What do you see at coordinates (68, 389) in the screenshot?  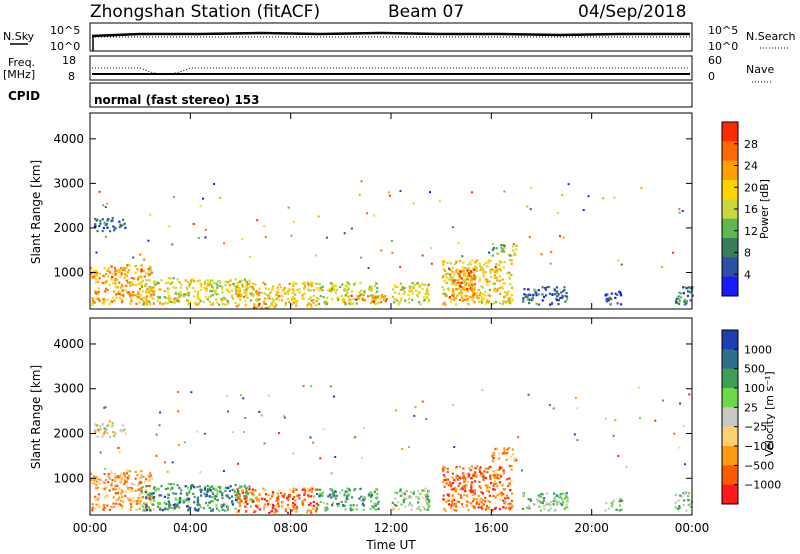 I see `y-tick-label: 3000` at bounding box center [68, 389].